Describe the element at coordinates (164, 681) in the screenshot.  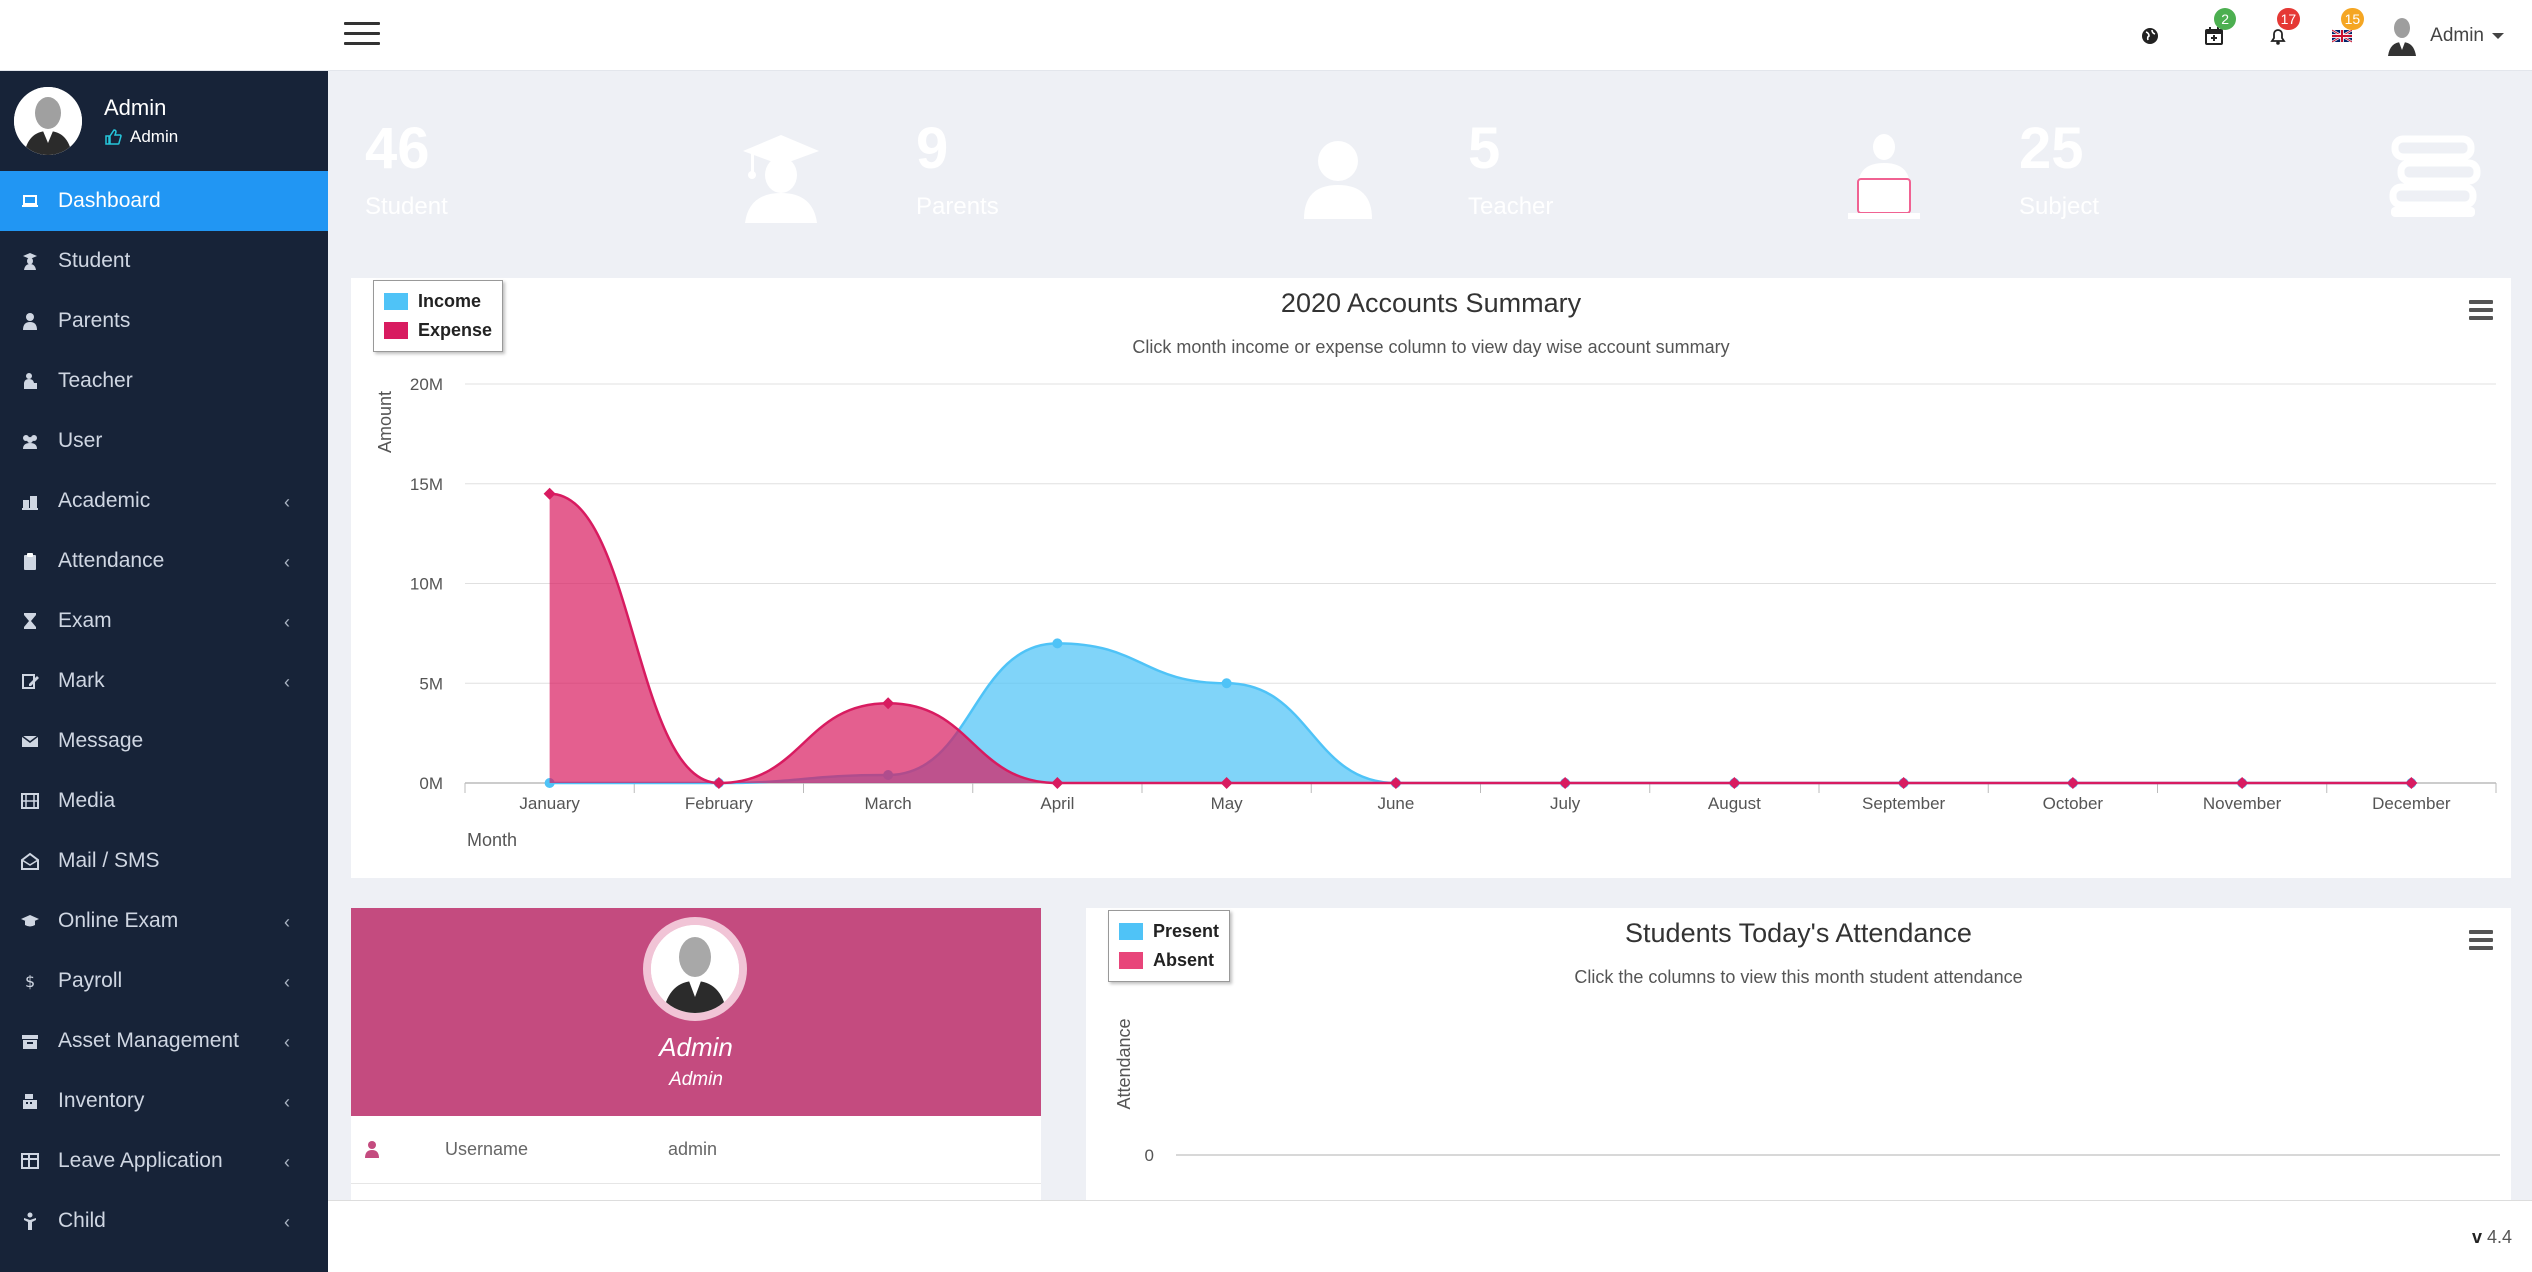
I see `sidebar-item-mark: Mark ‹` at that location.